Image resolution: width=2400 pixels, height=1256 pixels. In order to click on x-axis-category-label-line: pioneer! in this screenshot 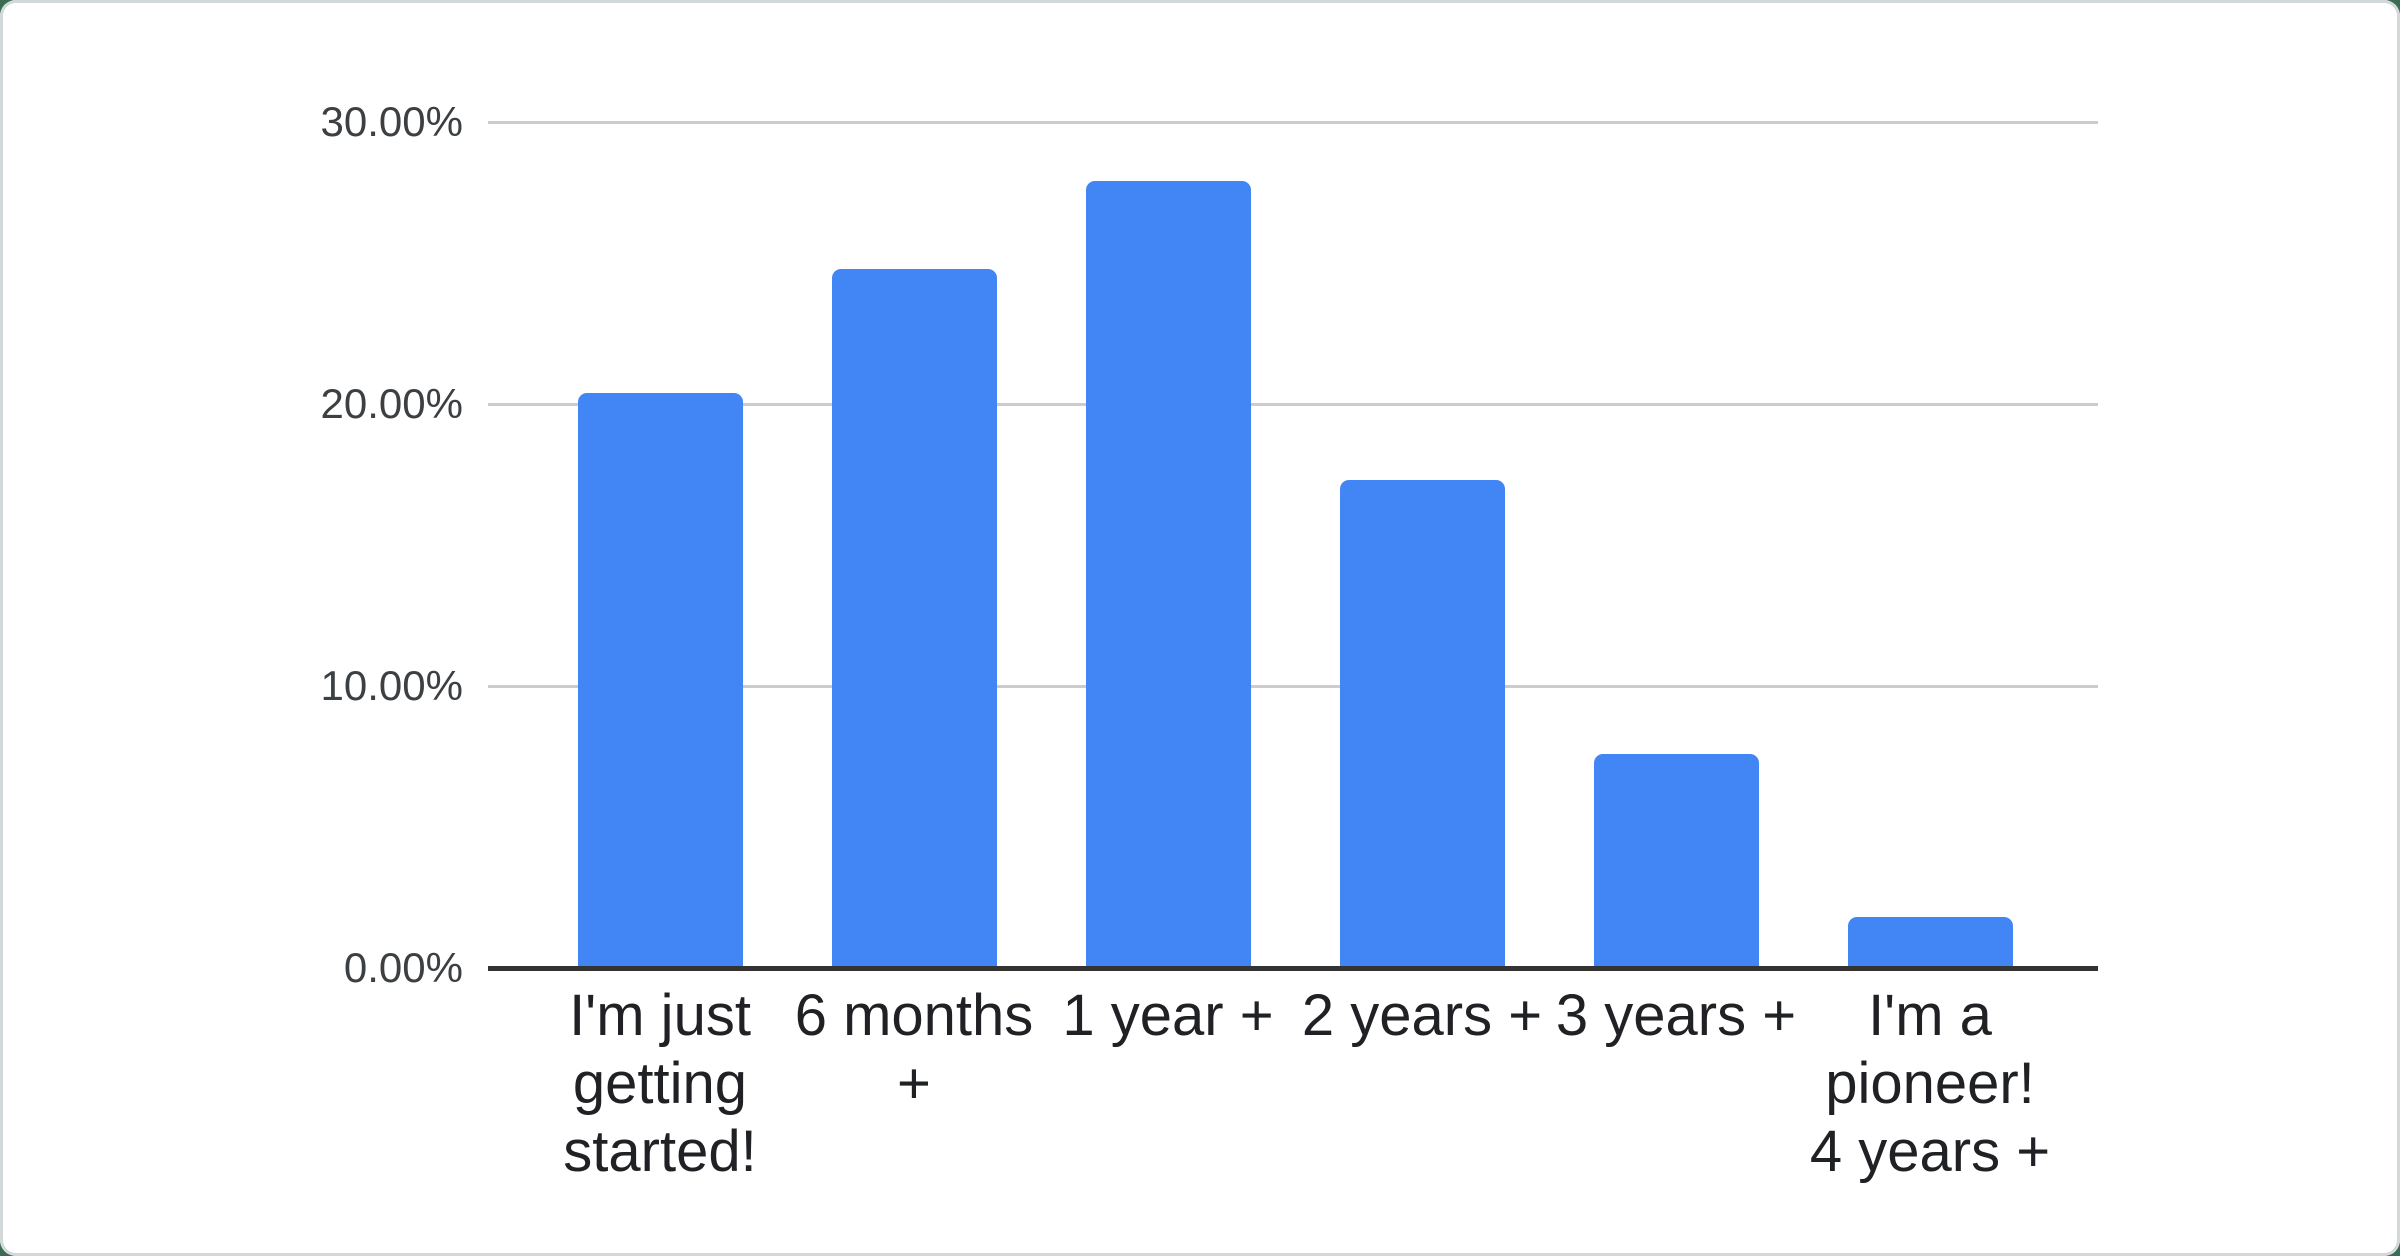, I will do `click(1930, 1083)`.